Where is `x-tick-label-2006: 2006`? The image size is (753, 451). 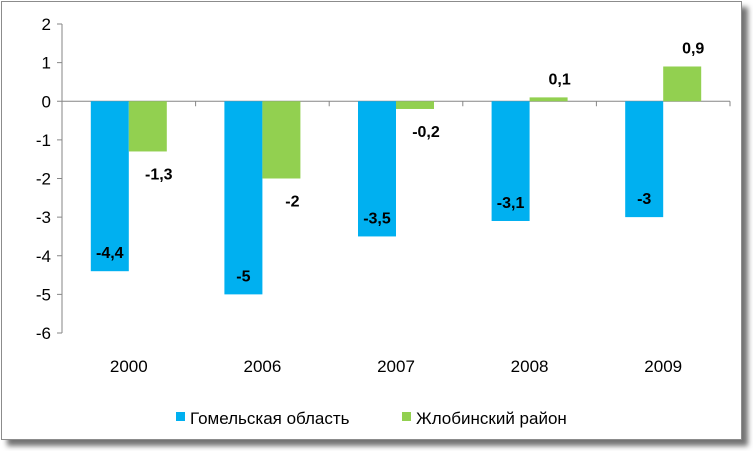
x-tick-label-2006: 2006 is located at coordinates (262, 366).